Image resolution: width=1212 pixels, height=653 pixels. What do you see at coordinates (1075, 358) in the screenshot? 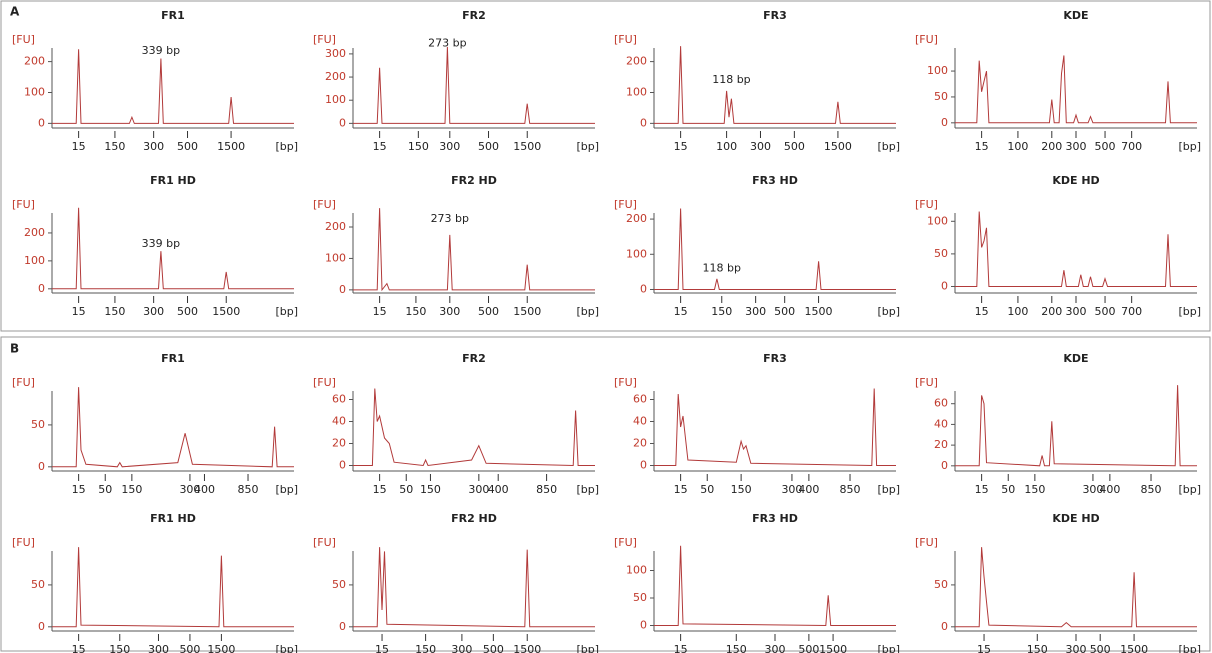
I see `panel-title: KDE` at bounding box center [1075, 358].